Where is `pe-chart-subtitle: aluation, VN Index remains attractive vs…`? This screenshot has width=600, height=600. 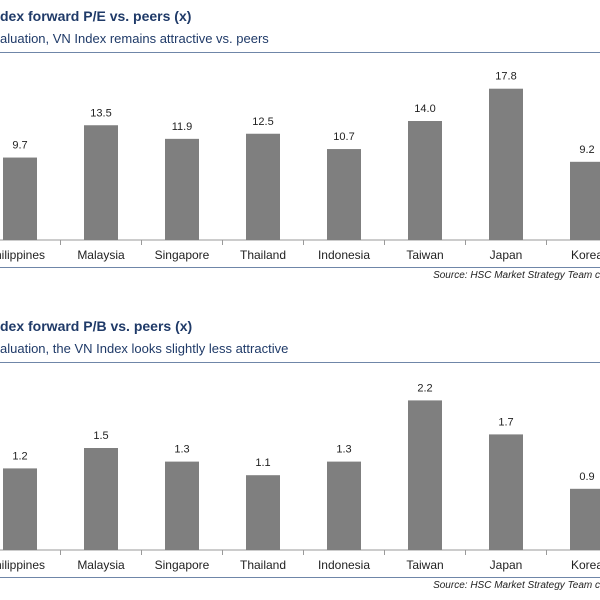 pe-chart-subtitle: aluation, VN Index remains attractive vs… is located at coordinates (134, 38).